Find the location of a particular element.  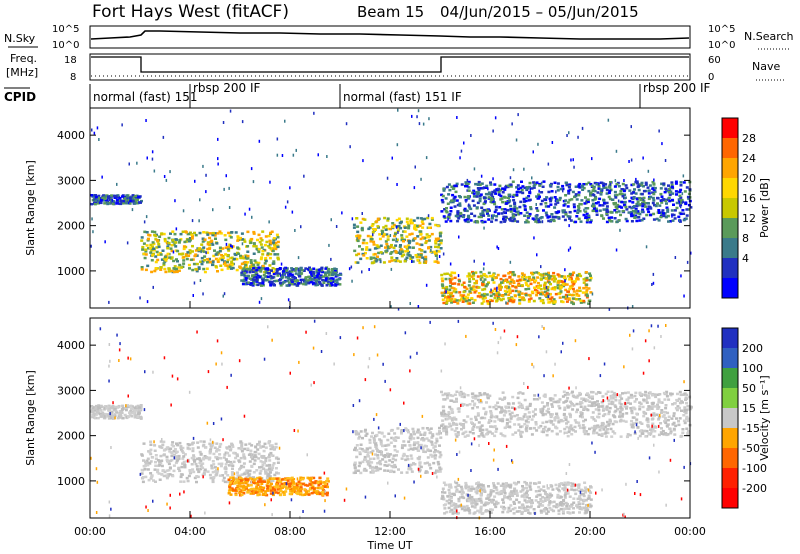

cpid-label: CPID is located at coordinates (20, 97).